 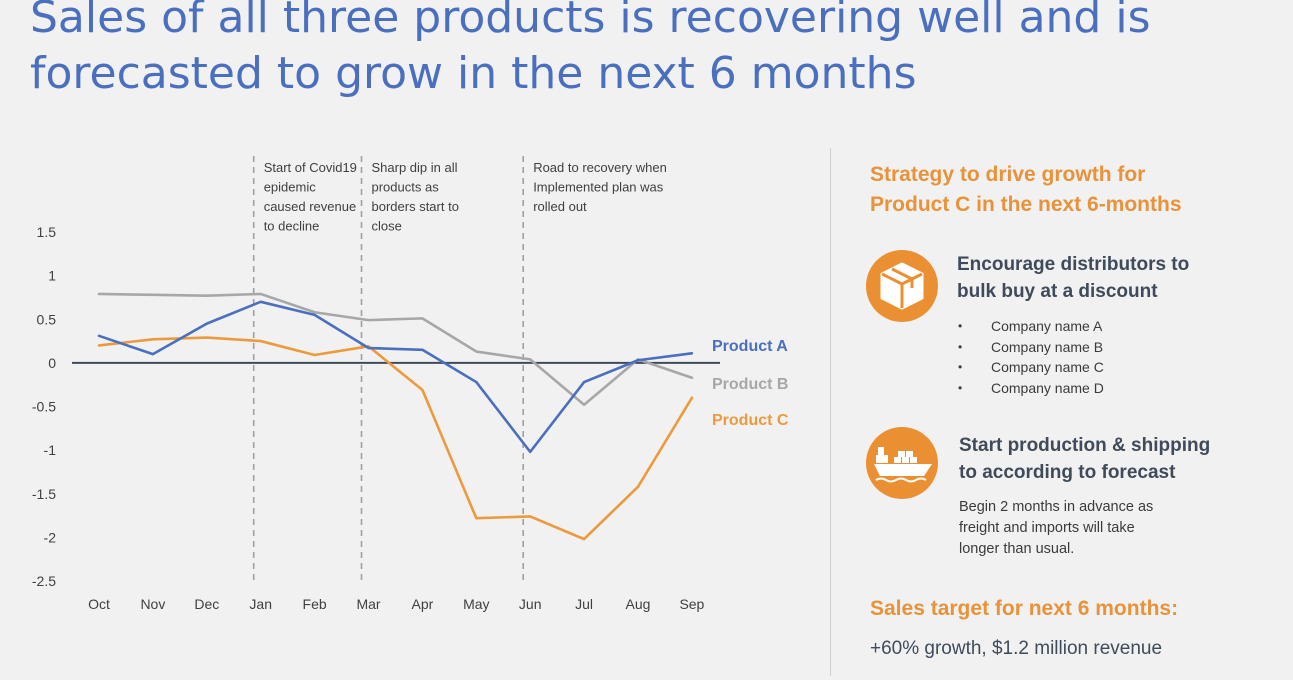 What do you see at coordinates (902, 463) in the screenshot?
I see `cargo-ship-icon` at bounding box center [902, 463].